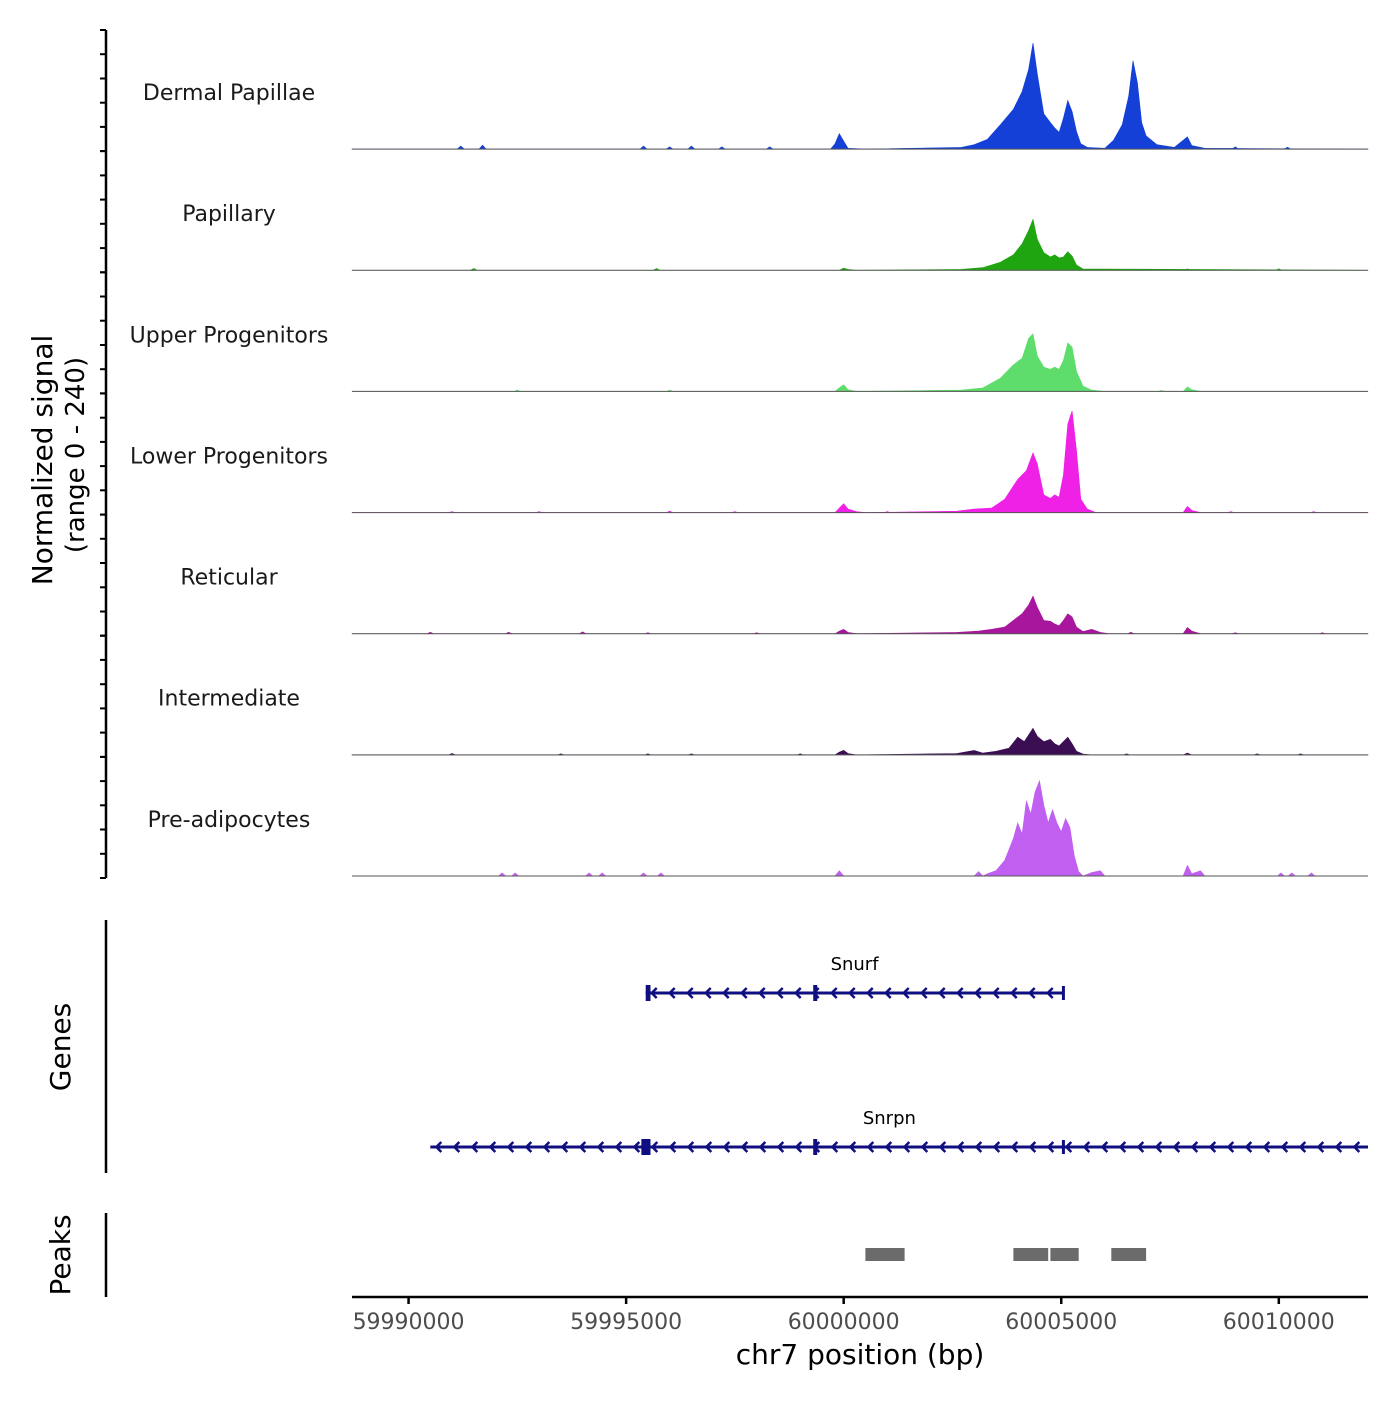 This screenshot has height=1404, width=1400. Describe the element at coordinates (626, 1322) in the screenshot. I see `x-axis-tick-label: 59995000` at that location.